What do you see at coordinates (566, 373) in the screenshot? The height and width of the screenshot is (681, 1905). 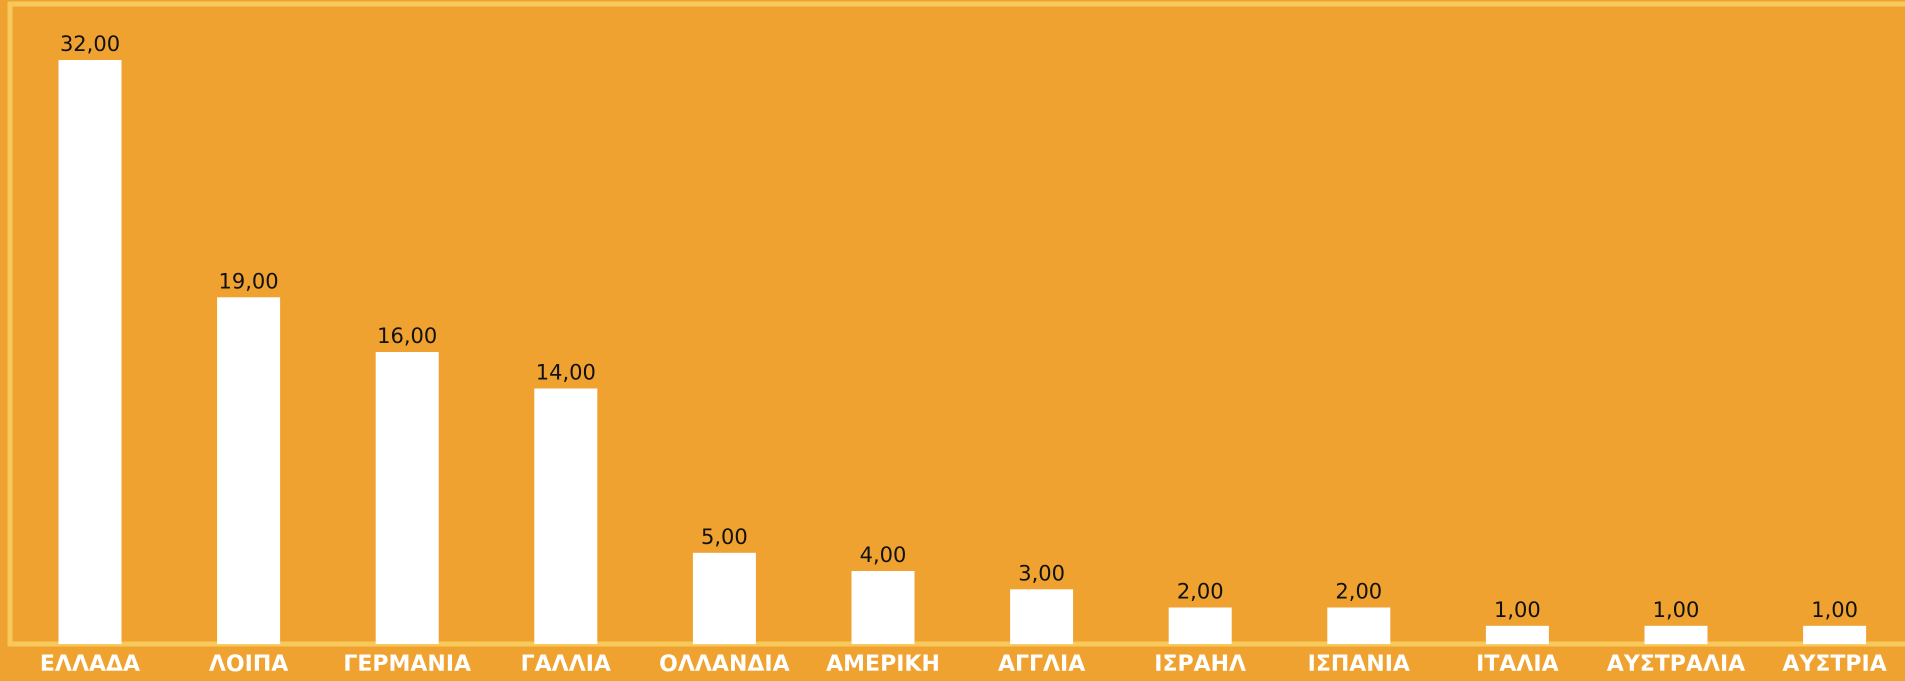 I see `value-label-4: 14,00` at bounding box center [566, 373].